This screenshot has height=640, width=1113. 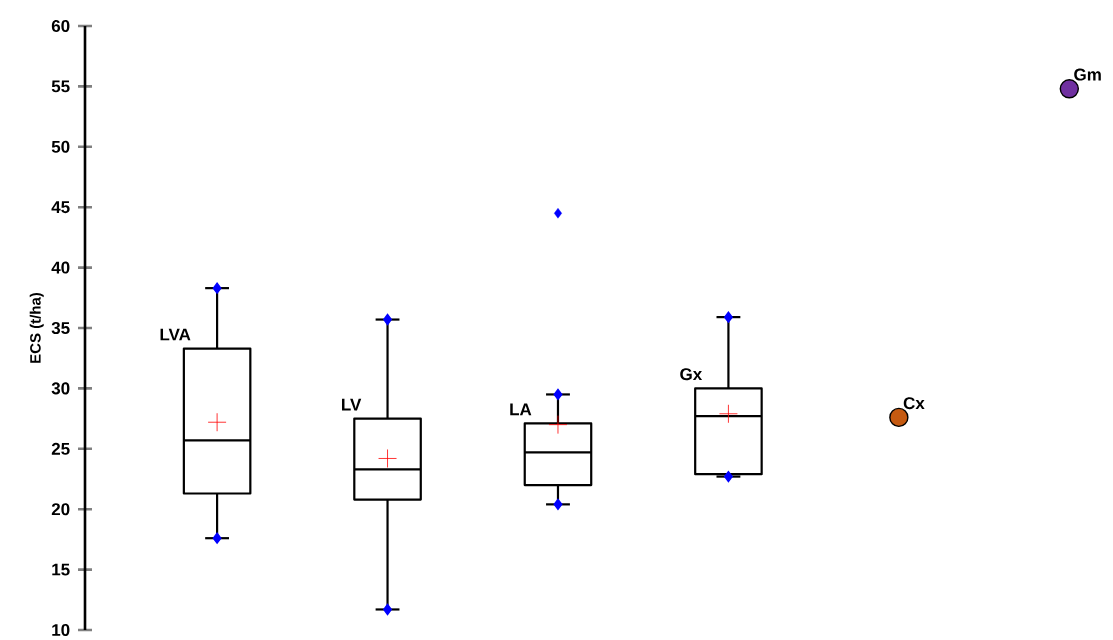 I want to click on y-tick-label: 45, so click(x=60, y=207).